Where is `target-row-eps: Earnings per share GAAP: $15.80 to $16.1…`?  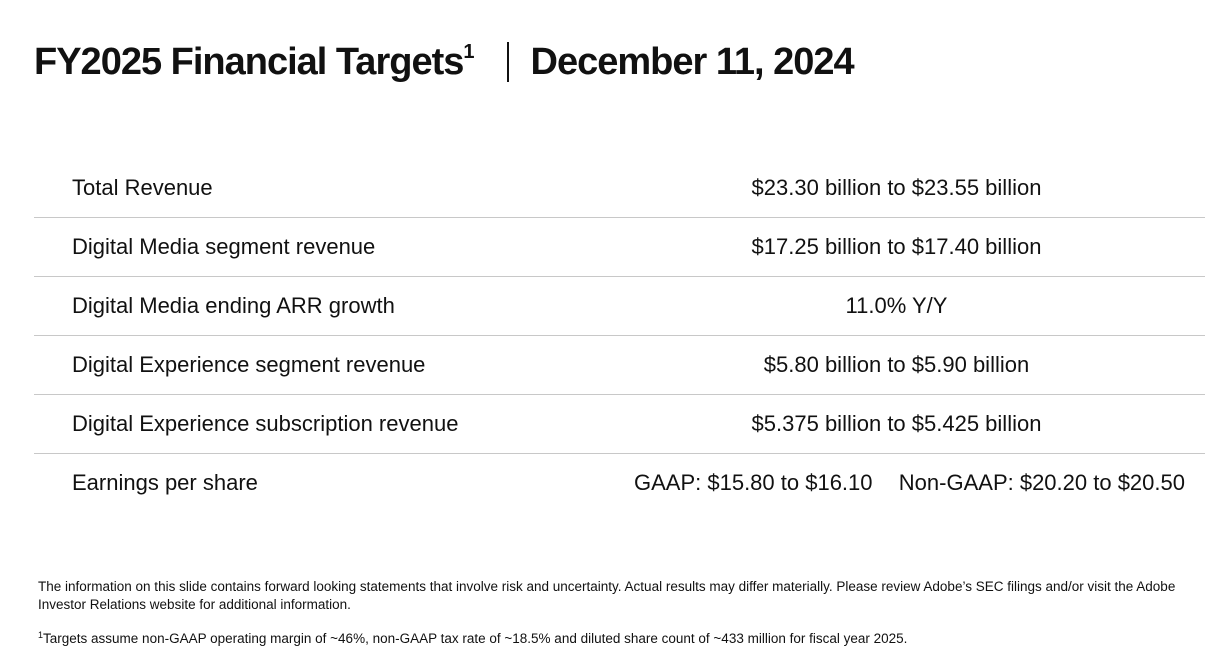
target-row-eps: Earnings per share GAAP: $15.80 to $16.1… is located at coordinates (619, 483).